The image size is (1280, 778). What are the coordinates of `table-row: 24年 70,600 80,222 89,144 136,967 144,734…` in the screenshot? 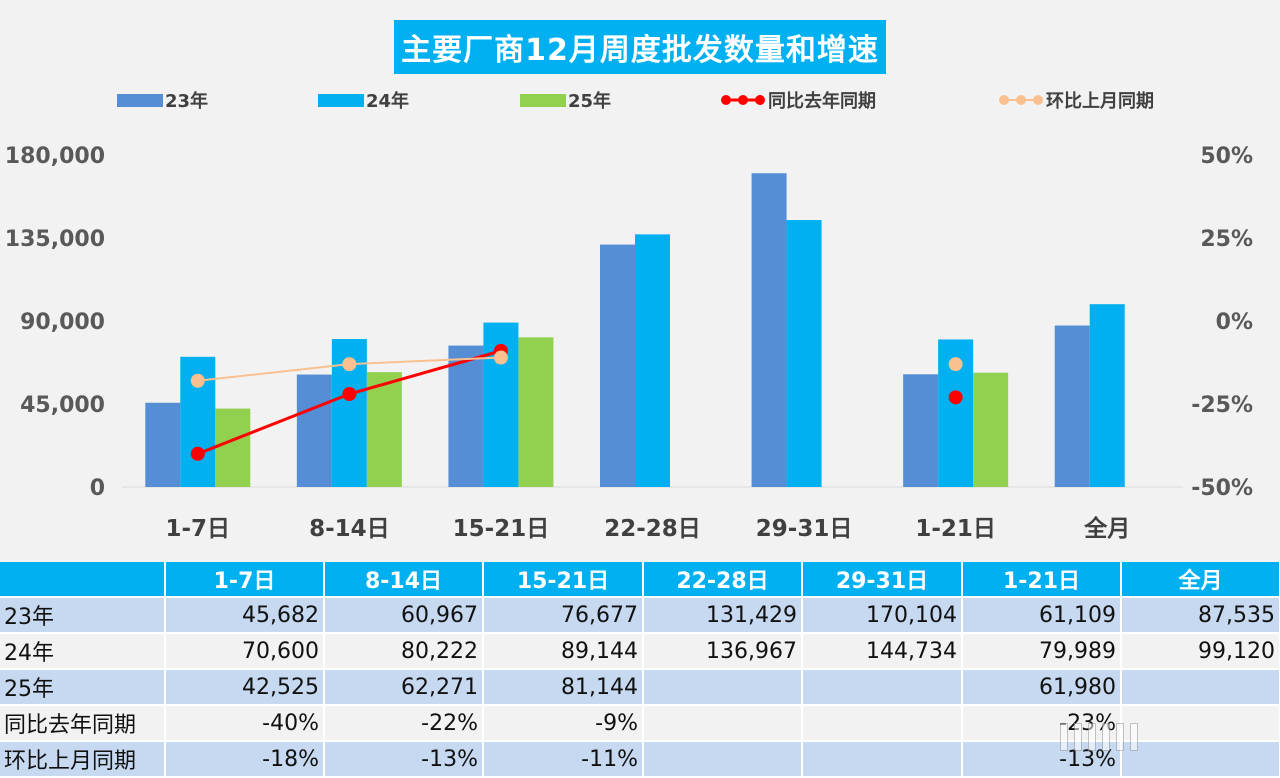 It's located at (640, 651).